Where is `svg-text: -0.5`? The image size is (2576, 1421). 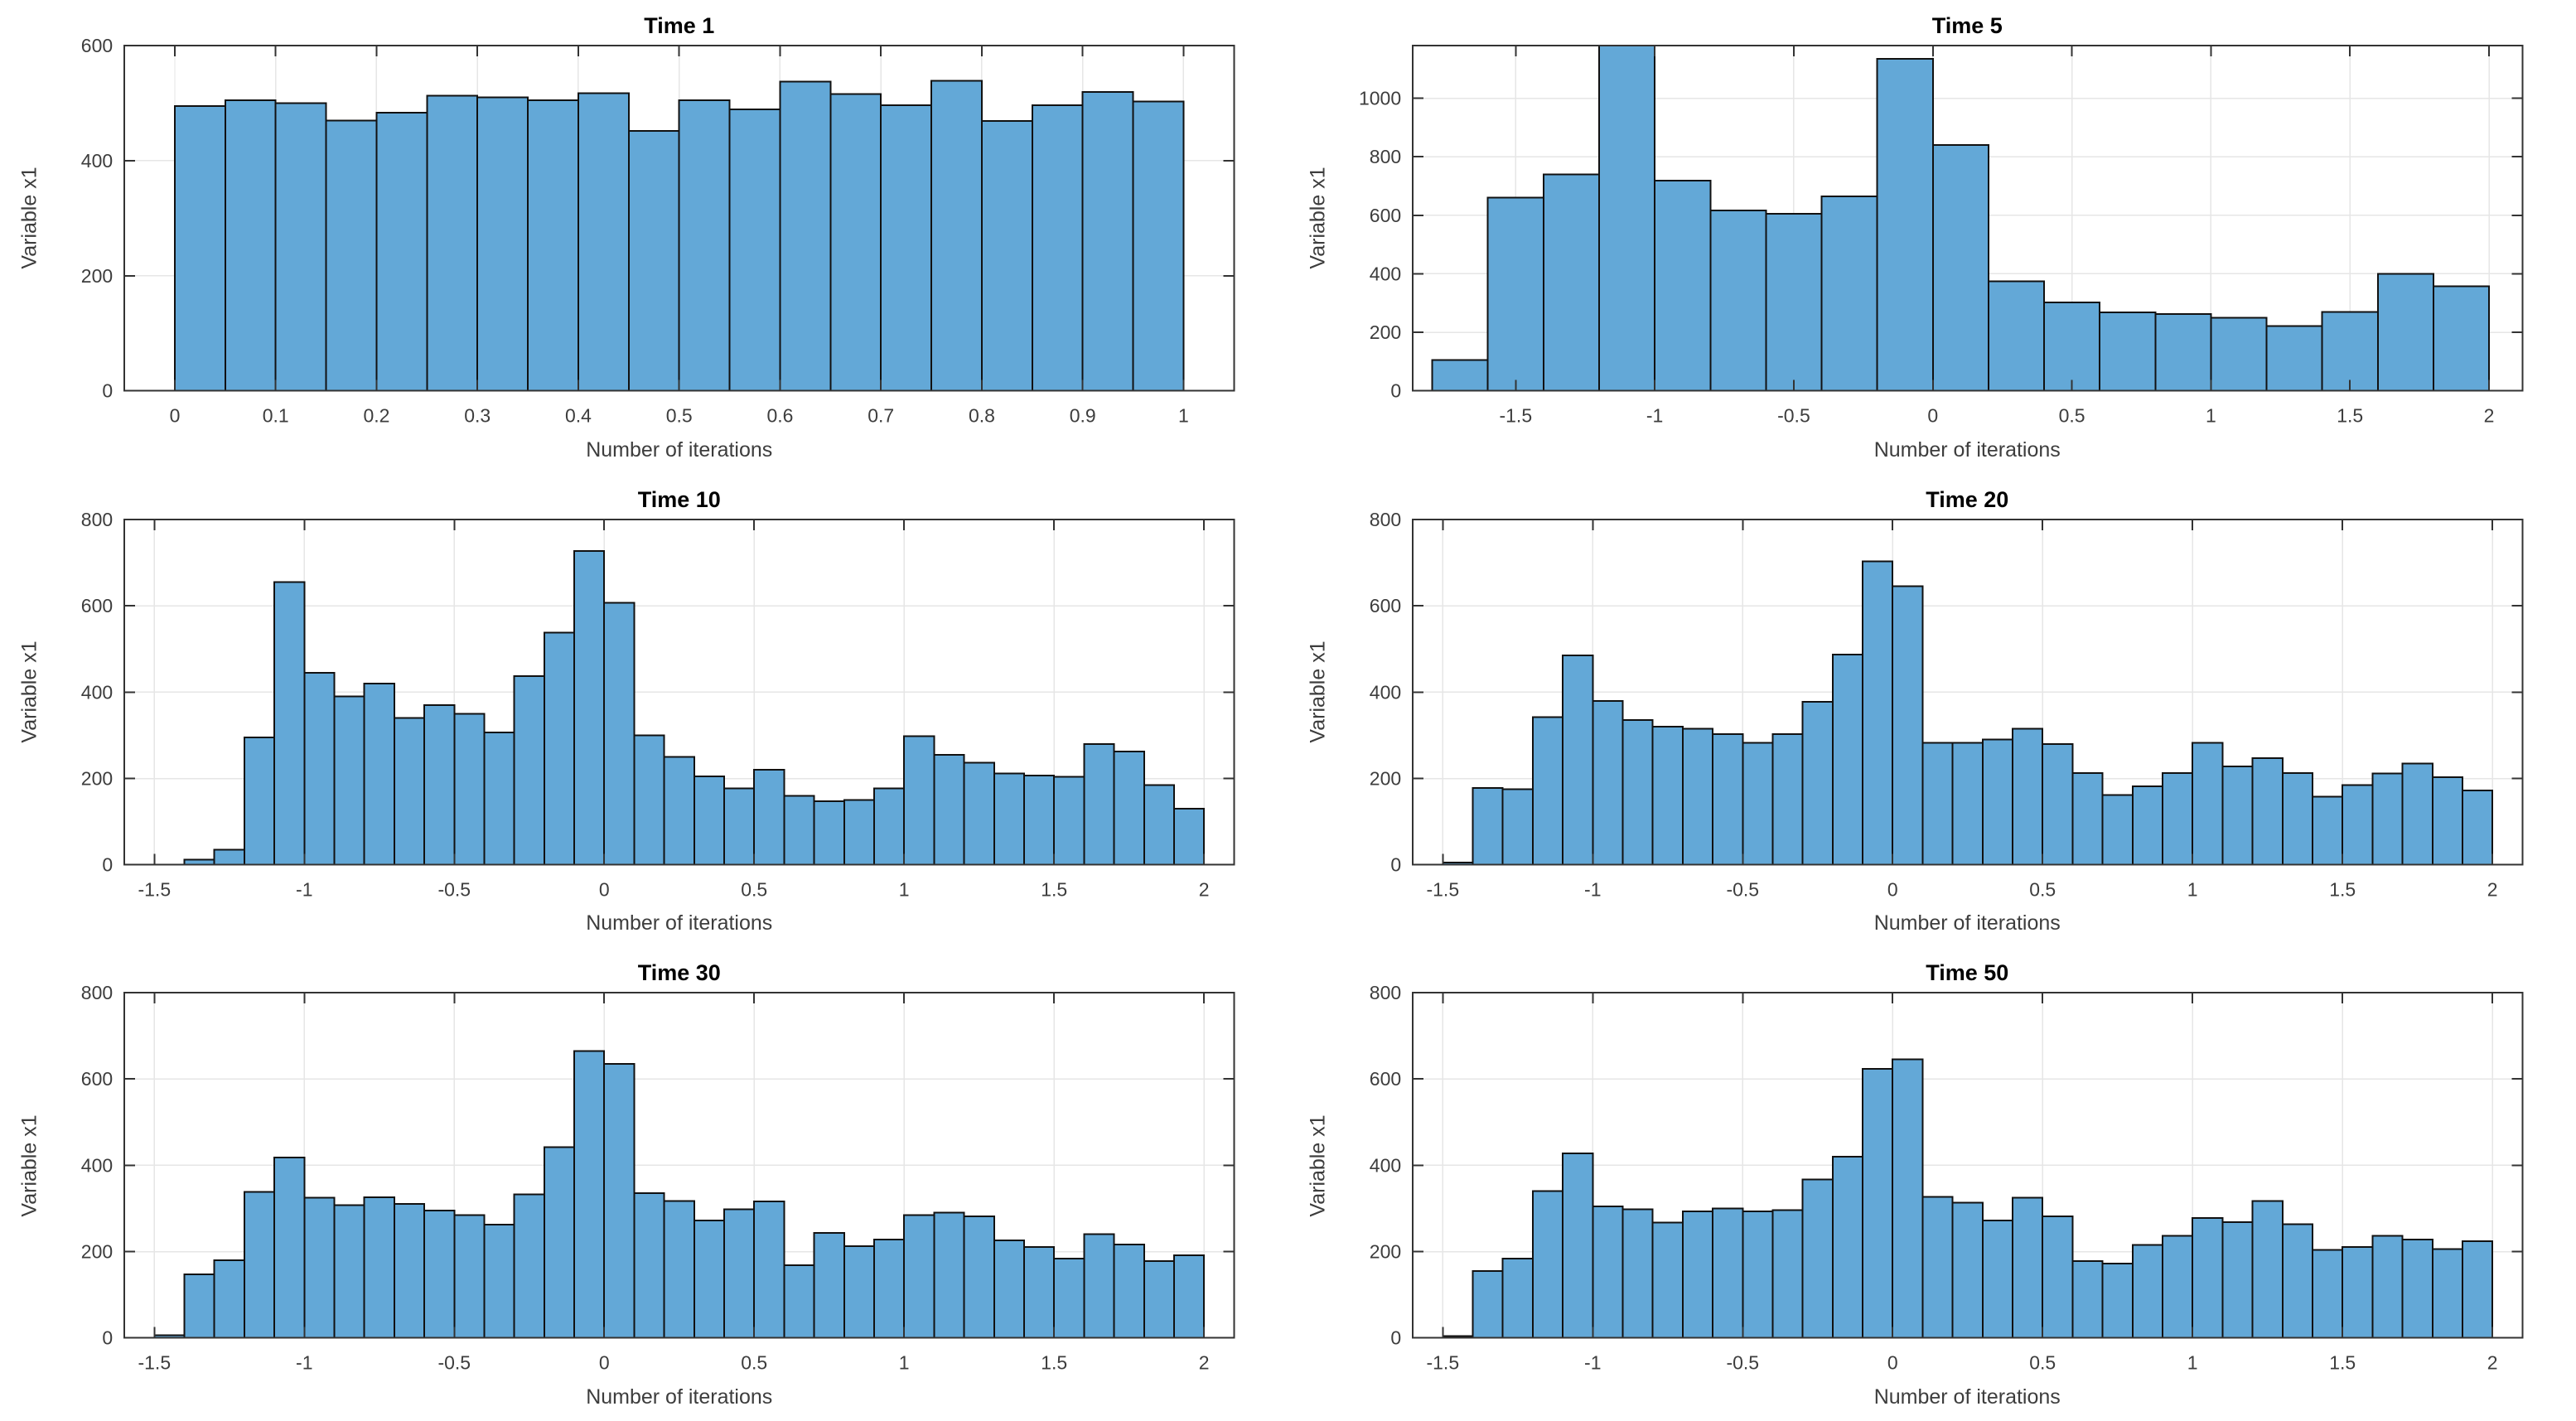 svg-text: -0.5 is located at coordinates (1742, 1363).